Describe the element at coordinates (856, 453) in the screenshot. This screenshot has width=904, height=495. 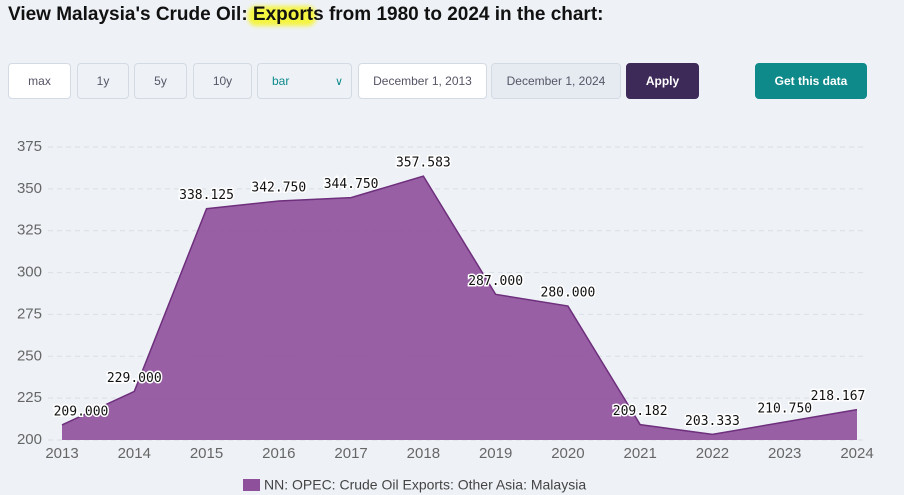
I see `x-tick-label: 2024` at that location.